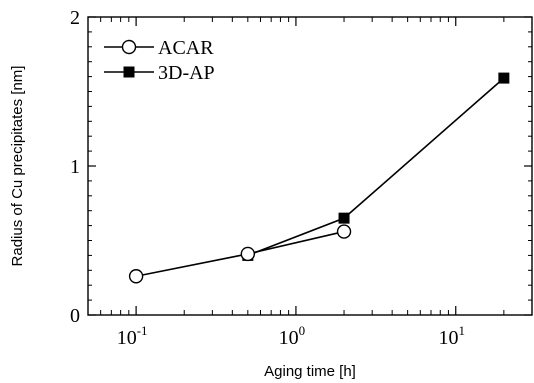 The width and height of the screenshot is (534, 383). What do you see at coordinates (186, 73) in the screenshot?
I see `legend-label-1: 3D-AP` at bounding box center [186, 73].